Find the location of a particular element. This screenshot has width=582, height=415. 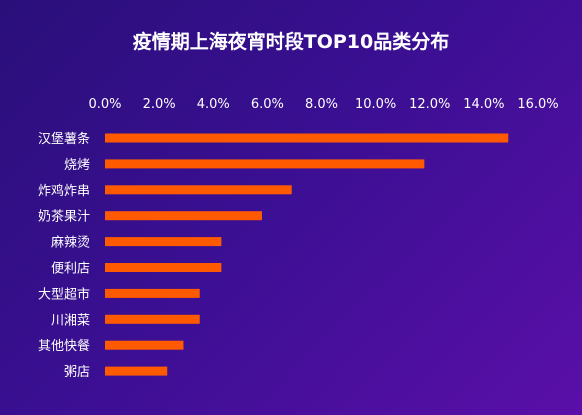

category-label: 麻辣烫 is located at coordinates (70, 243).